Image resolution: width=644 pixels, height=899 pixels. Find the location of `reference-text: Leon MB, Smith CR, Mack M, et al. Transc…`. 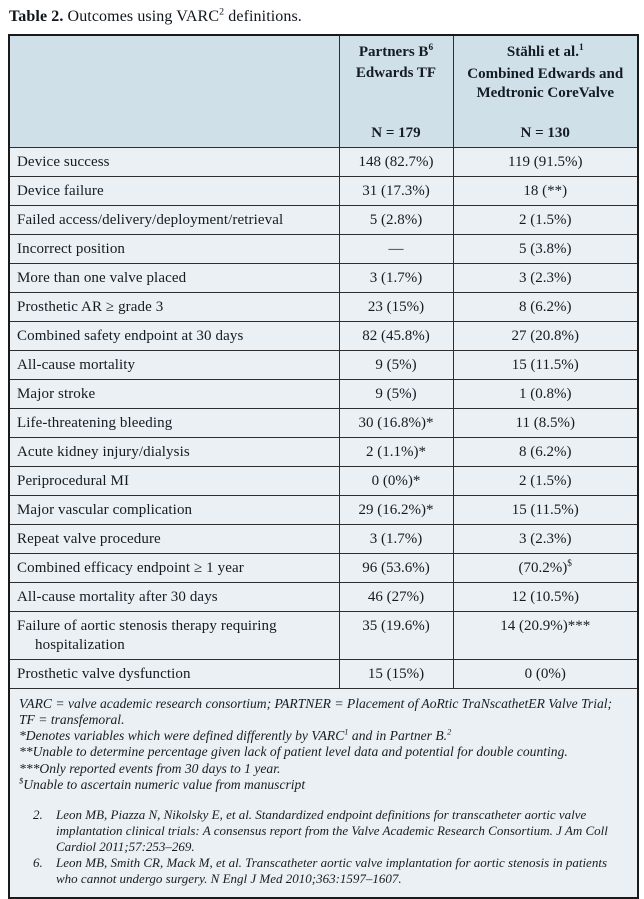

reference-text: Leon MB, Smith CR, Mack M, et al. Transc… is located at coordinates (332, 870).